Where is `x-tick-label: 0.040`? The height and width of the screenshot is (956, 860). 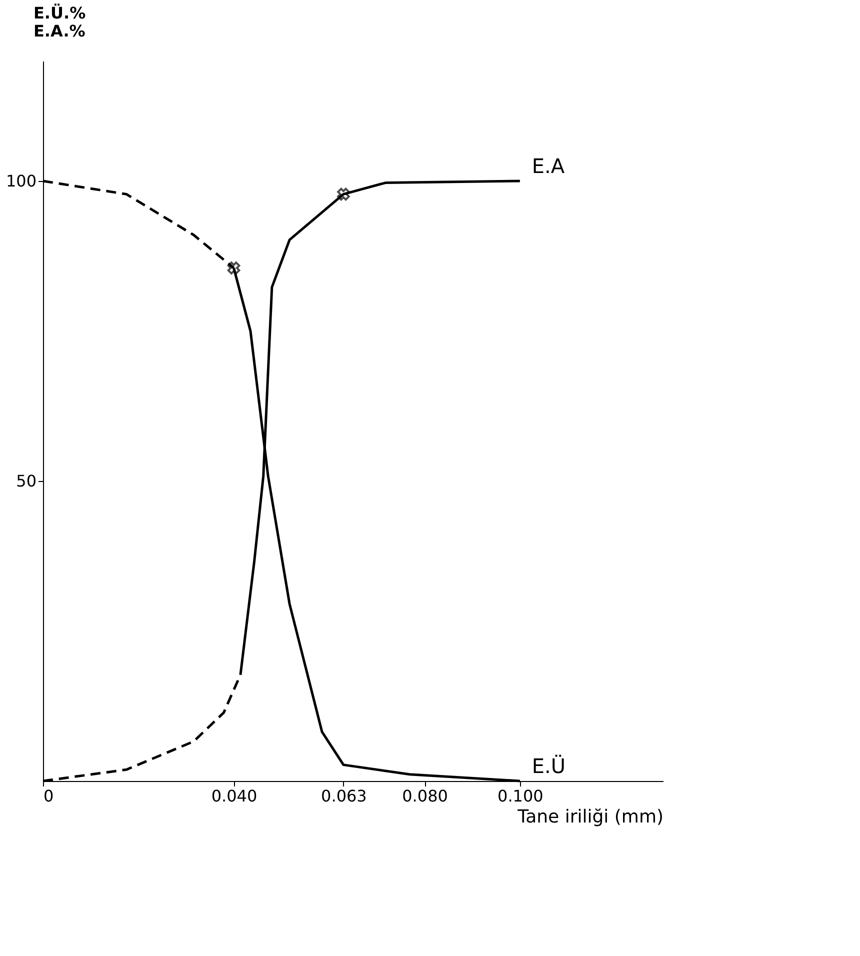
x-tick-label: 0.040 is located at coordinates (234, 796).